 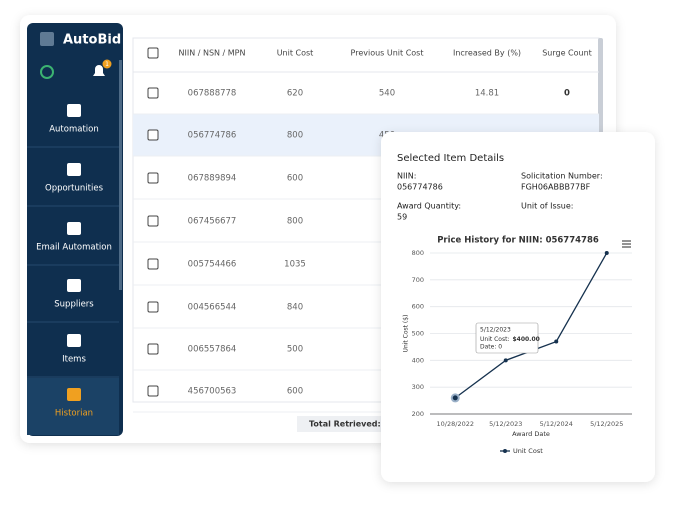 I want to click on cell: 067888778, so click(x=212, y=94).